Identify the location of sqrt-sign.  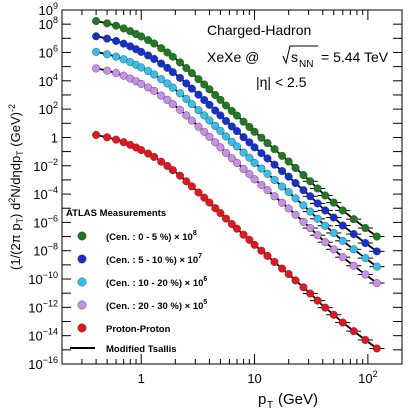
(300, 55).